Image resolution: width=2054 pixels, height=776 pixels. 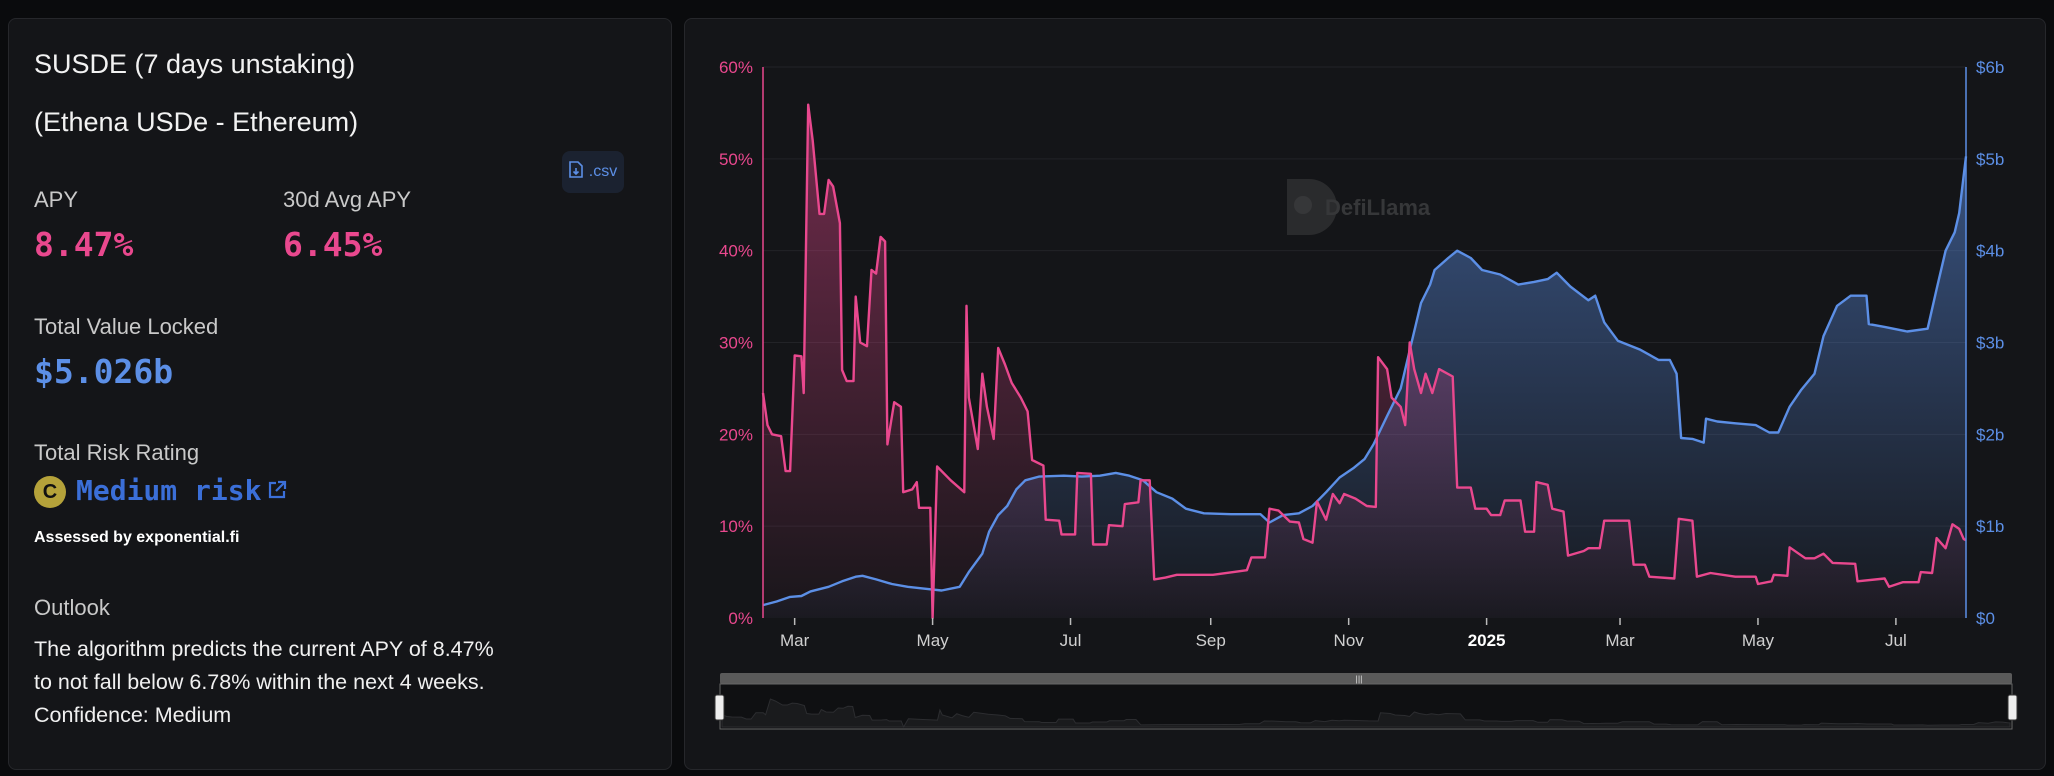 I want to click on outlook-label: Outlook, so click(x=72, y=607).